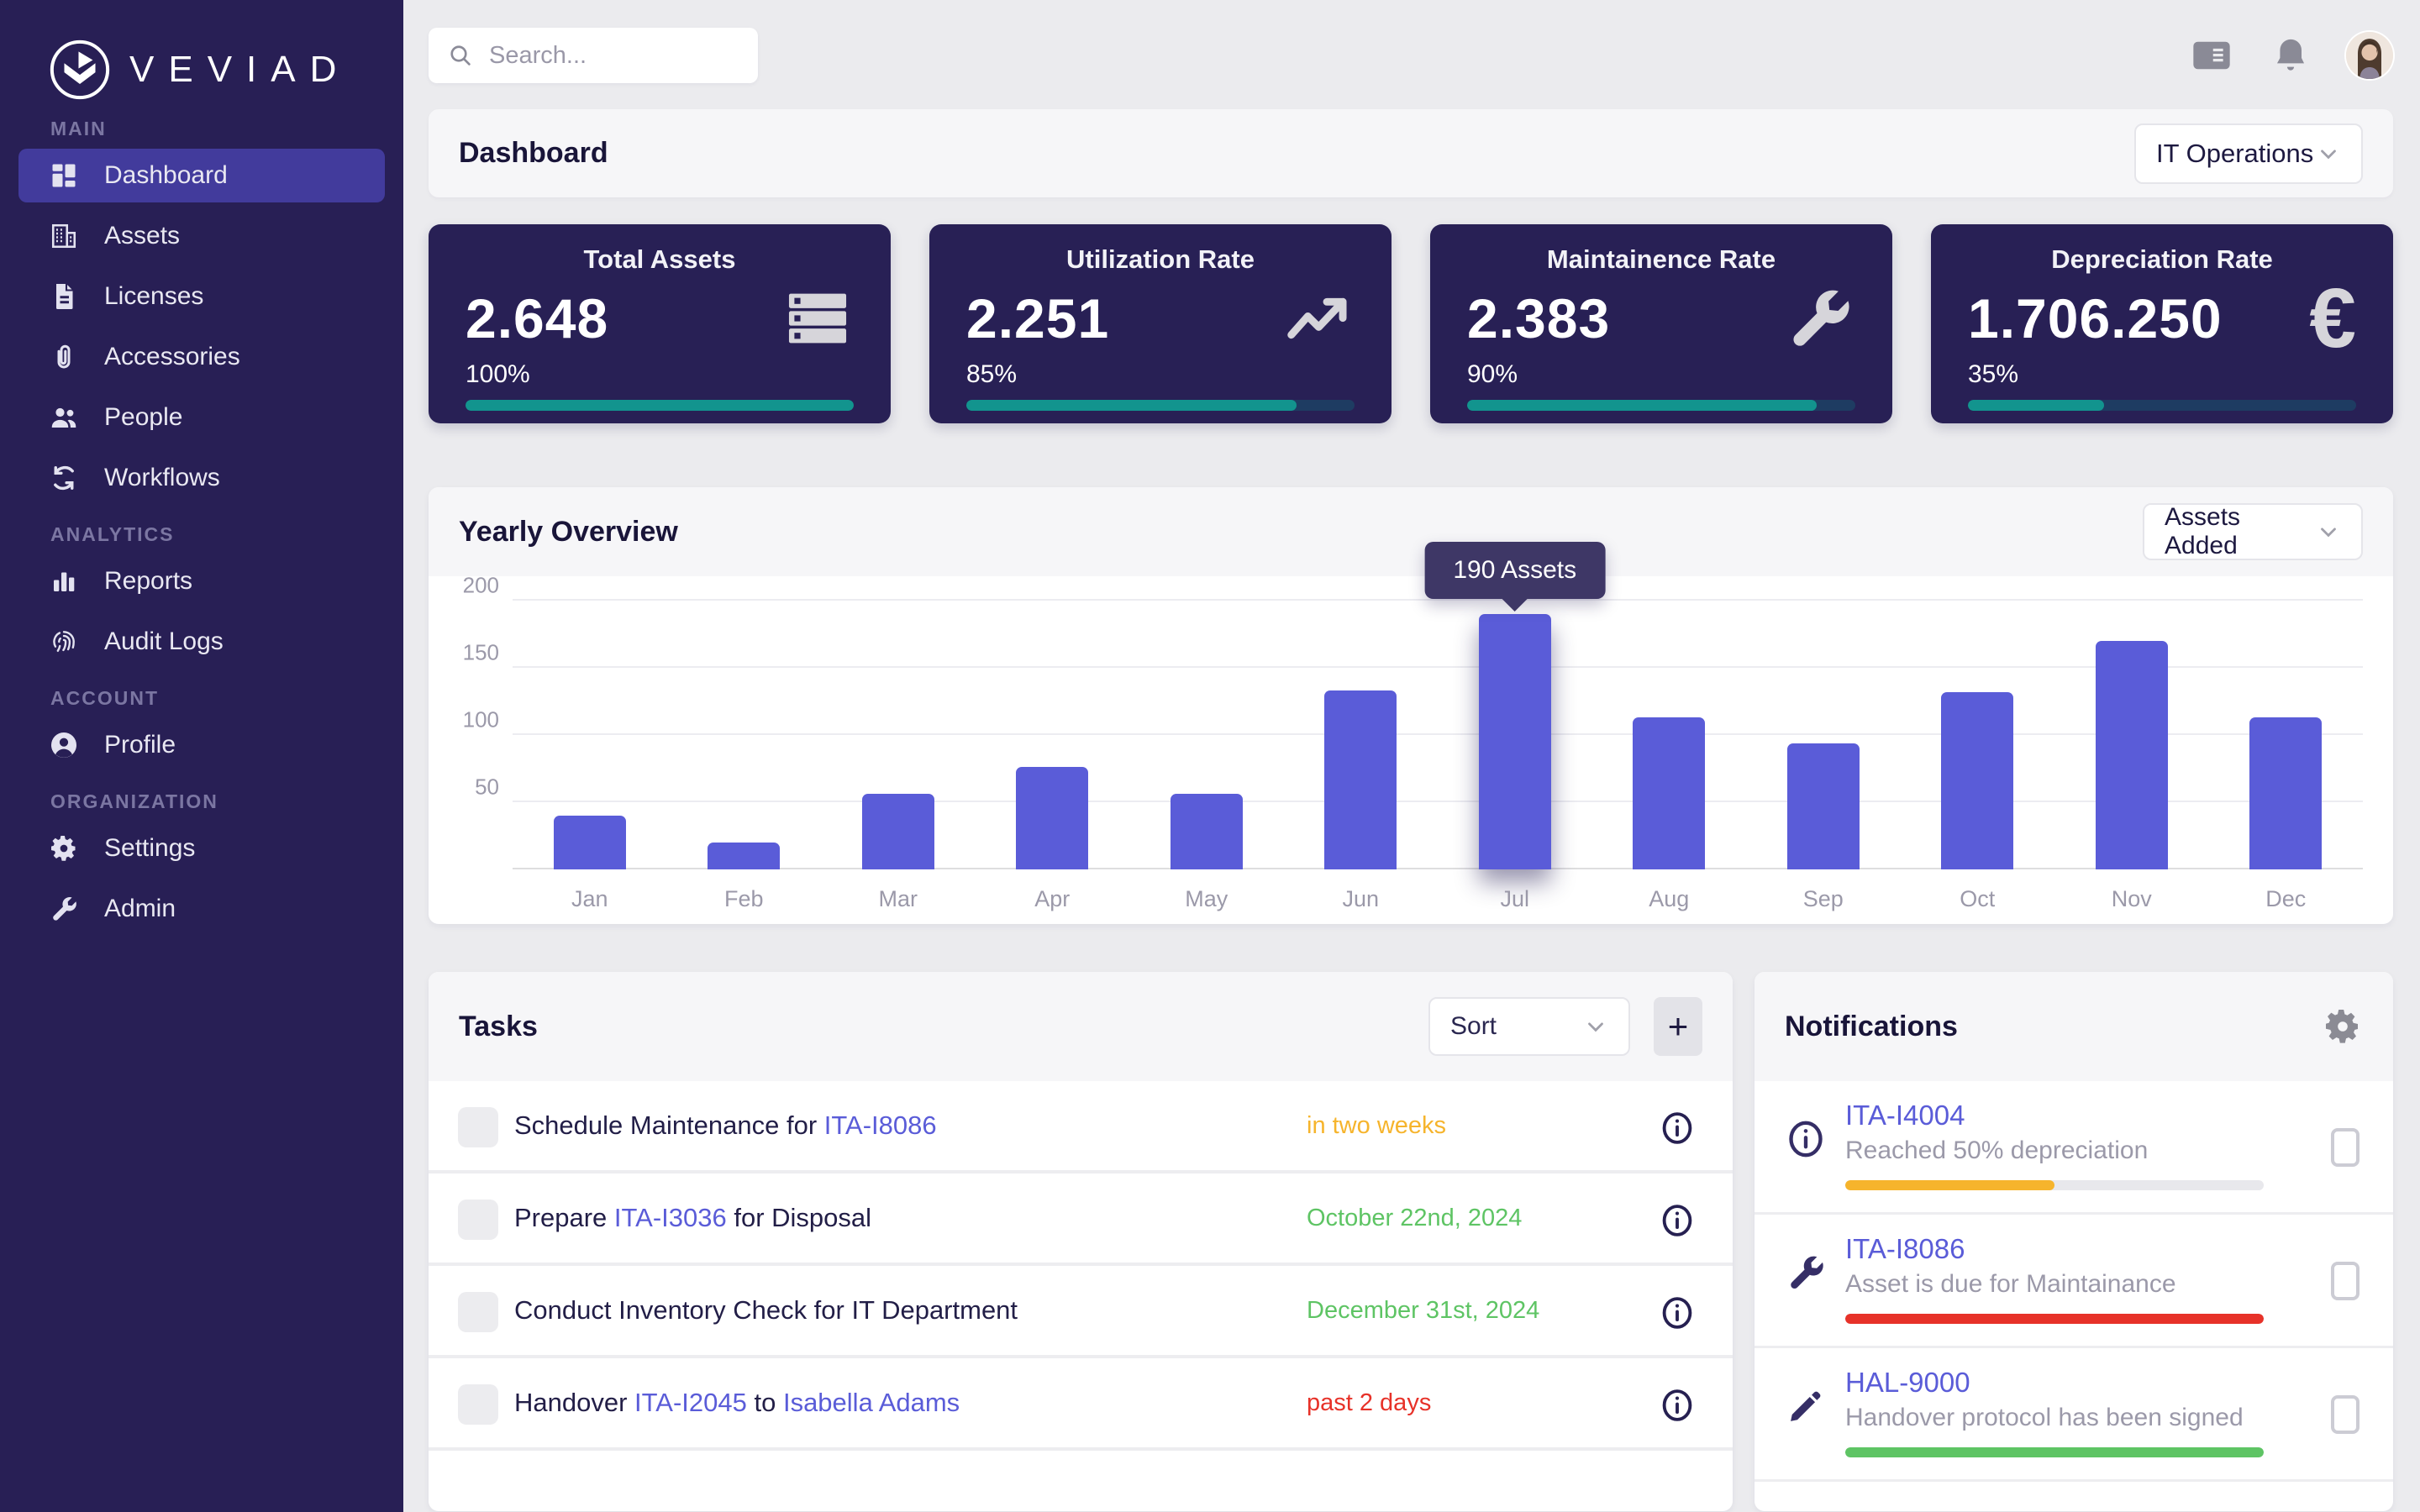 The height and width of the screenshot is (1512, 2420). What do you see at coordinates (498, 1026) in the screenshot?
I see `tasks-title: Tasks` at bounding box center [498, 1026].